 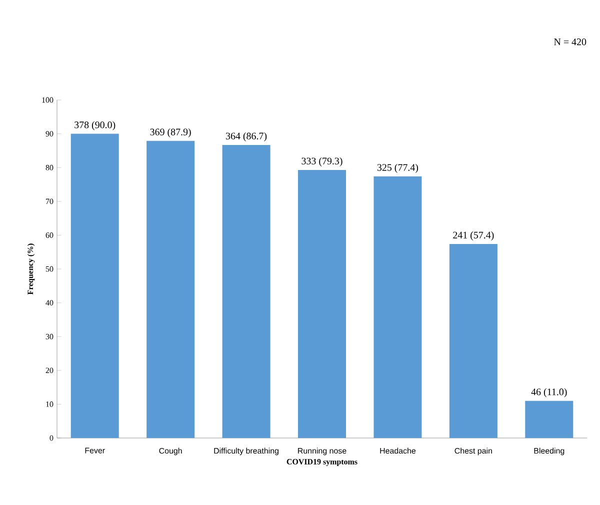 I want to click on data-label: 46 (11.0), so click(x=549, y=393).